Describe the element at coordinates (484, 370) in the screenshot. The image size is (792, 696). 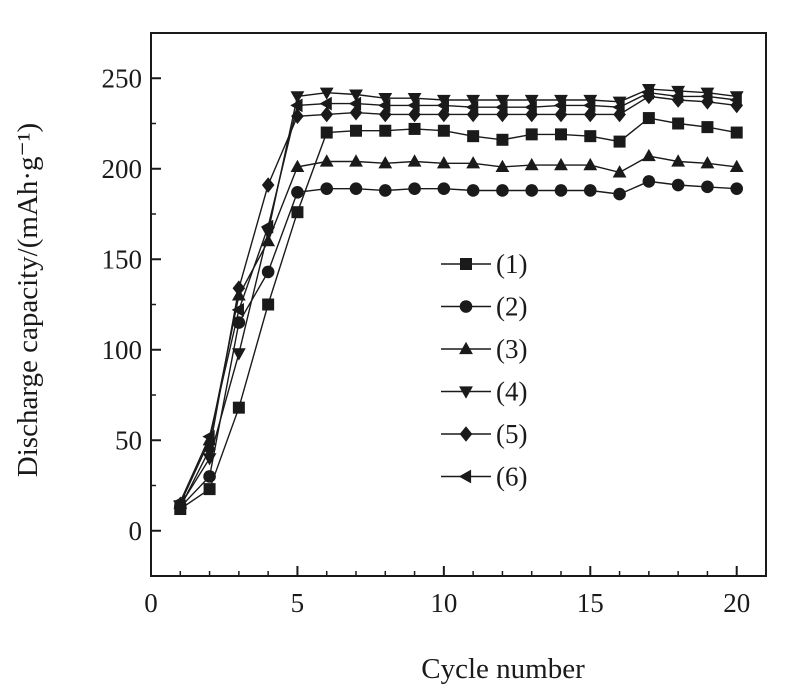
I see `legend: (1) (2) (3) (4) (5) (6)` at that location.